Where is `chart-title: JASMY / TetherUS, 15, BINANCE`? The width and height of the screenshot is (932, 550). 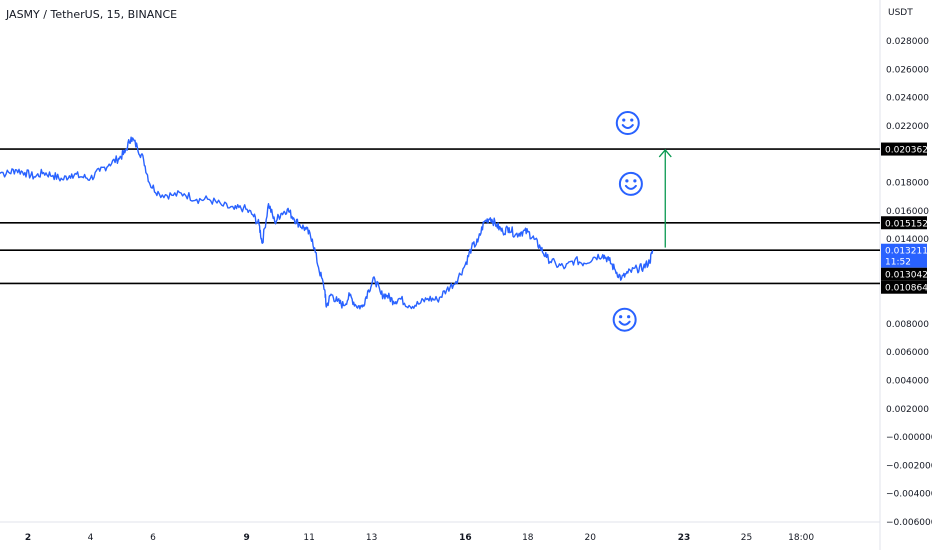
chart-title: JASMY / TetherUS, 15, BINANCE is located at coordinates (92, 14).